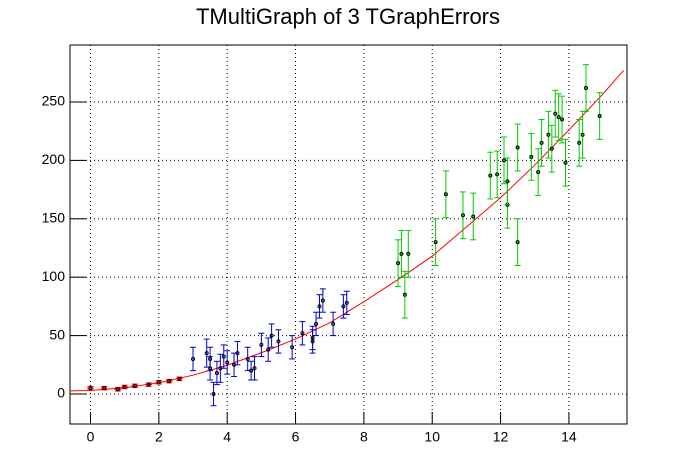 The image size is (696, 472). What do you see at coordinates (61, 393) in the screenshot?
I see `y-tick-label: 0` at bounding box center [61, 393].